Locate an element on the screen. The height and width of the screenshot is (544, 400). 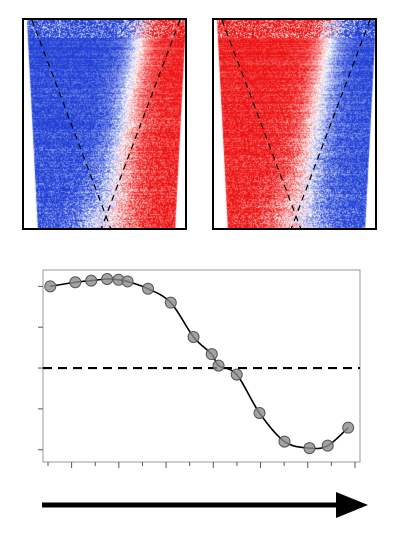
heatmap-left-guides is located at coordinates (106, 124).